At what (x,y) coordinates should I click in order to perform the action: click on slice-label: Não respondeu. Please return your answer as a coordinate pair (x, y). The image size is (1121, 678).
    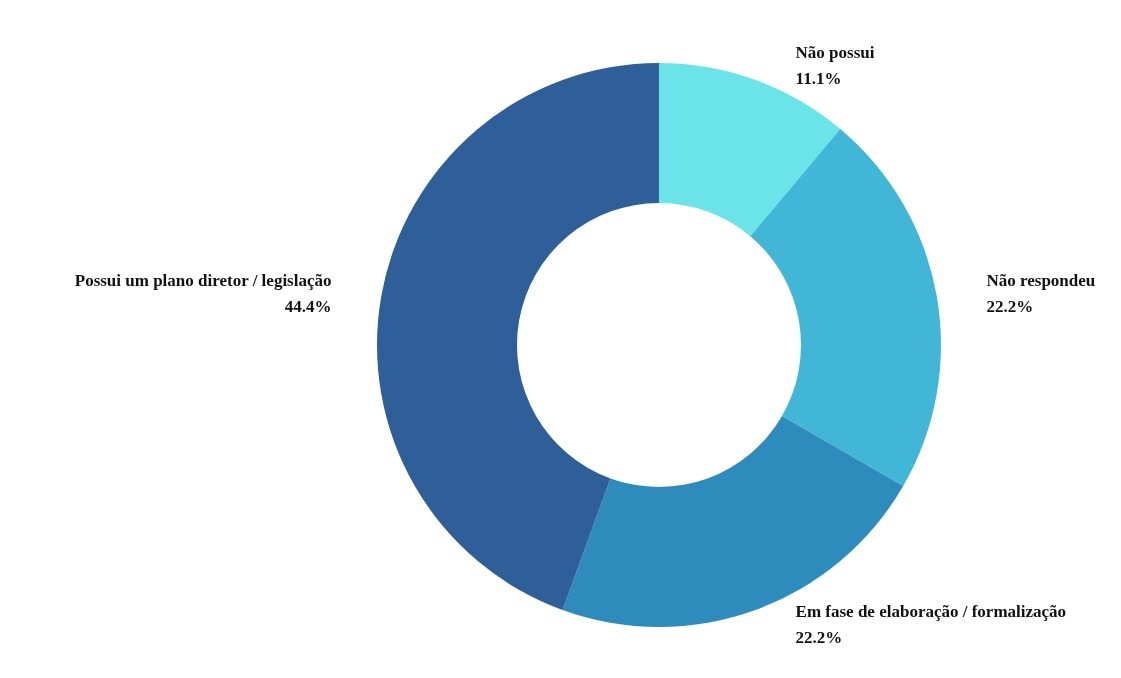
    Looking at the image, I should click on (1041, 280).